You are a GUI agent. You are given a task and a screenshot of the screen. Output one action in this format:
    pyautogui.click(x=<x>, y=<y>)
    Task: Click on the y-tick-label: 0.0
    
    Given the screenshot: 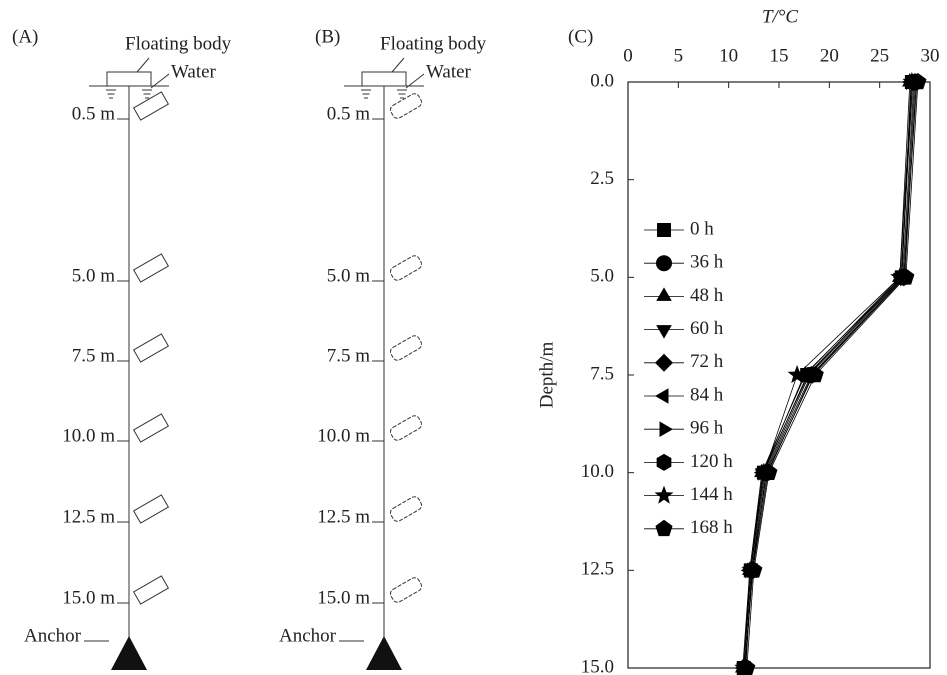 What is the action you would take?
    pyautogui.click(x=602, y=80)
    